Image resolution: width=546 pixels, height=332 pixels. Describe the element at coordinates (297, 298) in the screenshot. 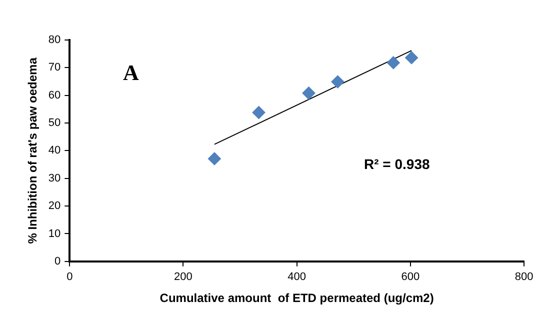

I see `x-axis-title: Cumulative amount of ETD permeated (ug/cm2)` at that location.